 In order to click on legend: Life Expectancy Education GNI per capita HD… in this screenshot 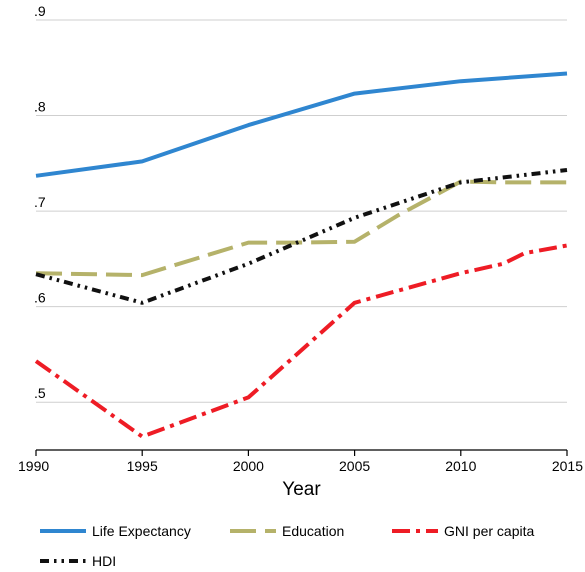, I will do `click(287, 546)`.